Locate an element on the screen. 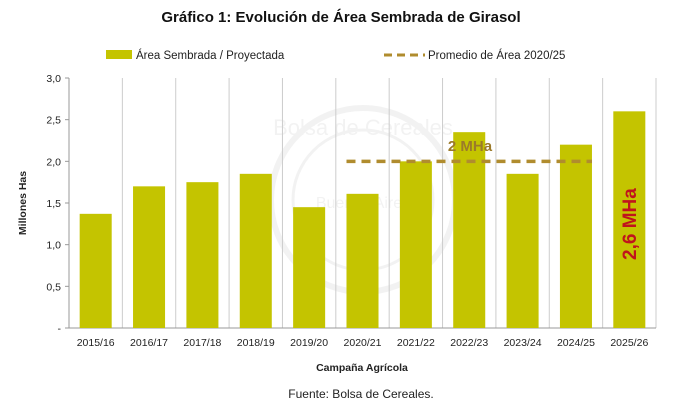 This screenshot has width=682, height=414. x-tick-label: 2023/24 is located at coordinates (523, 343).